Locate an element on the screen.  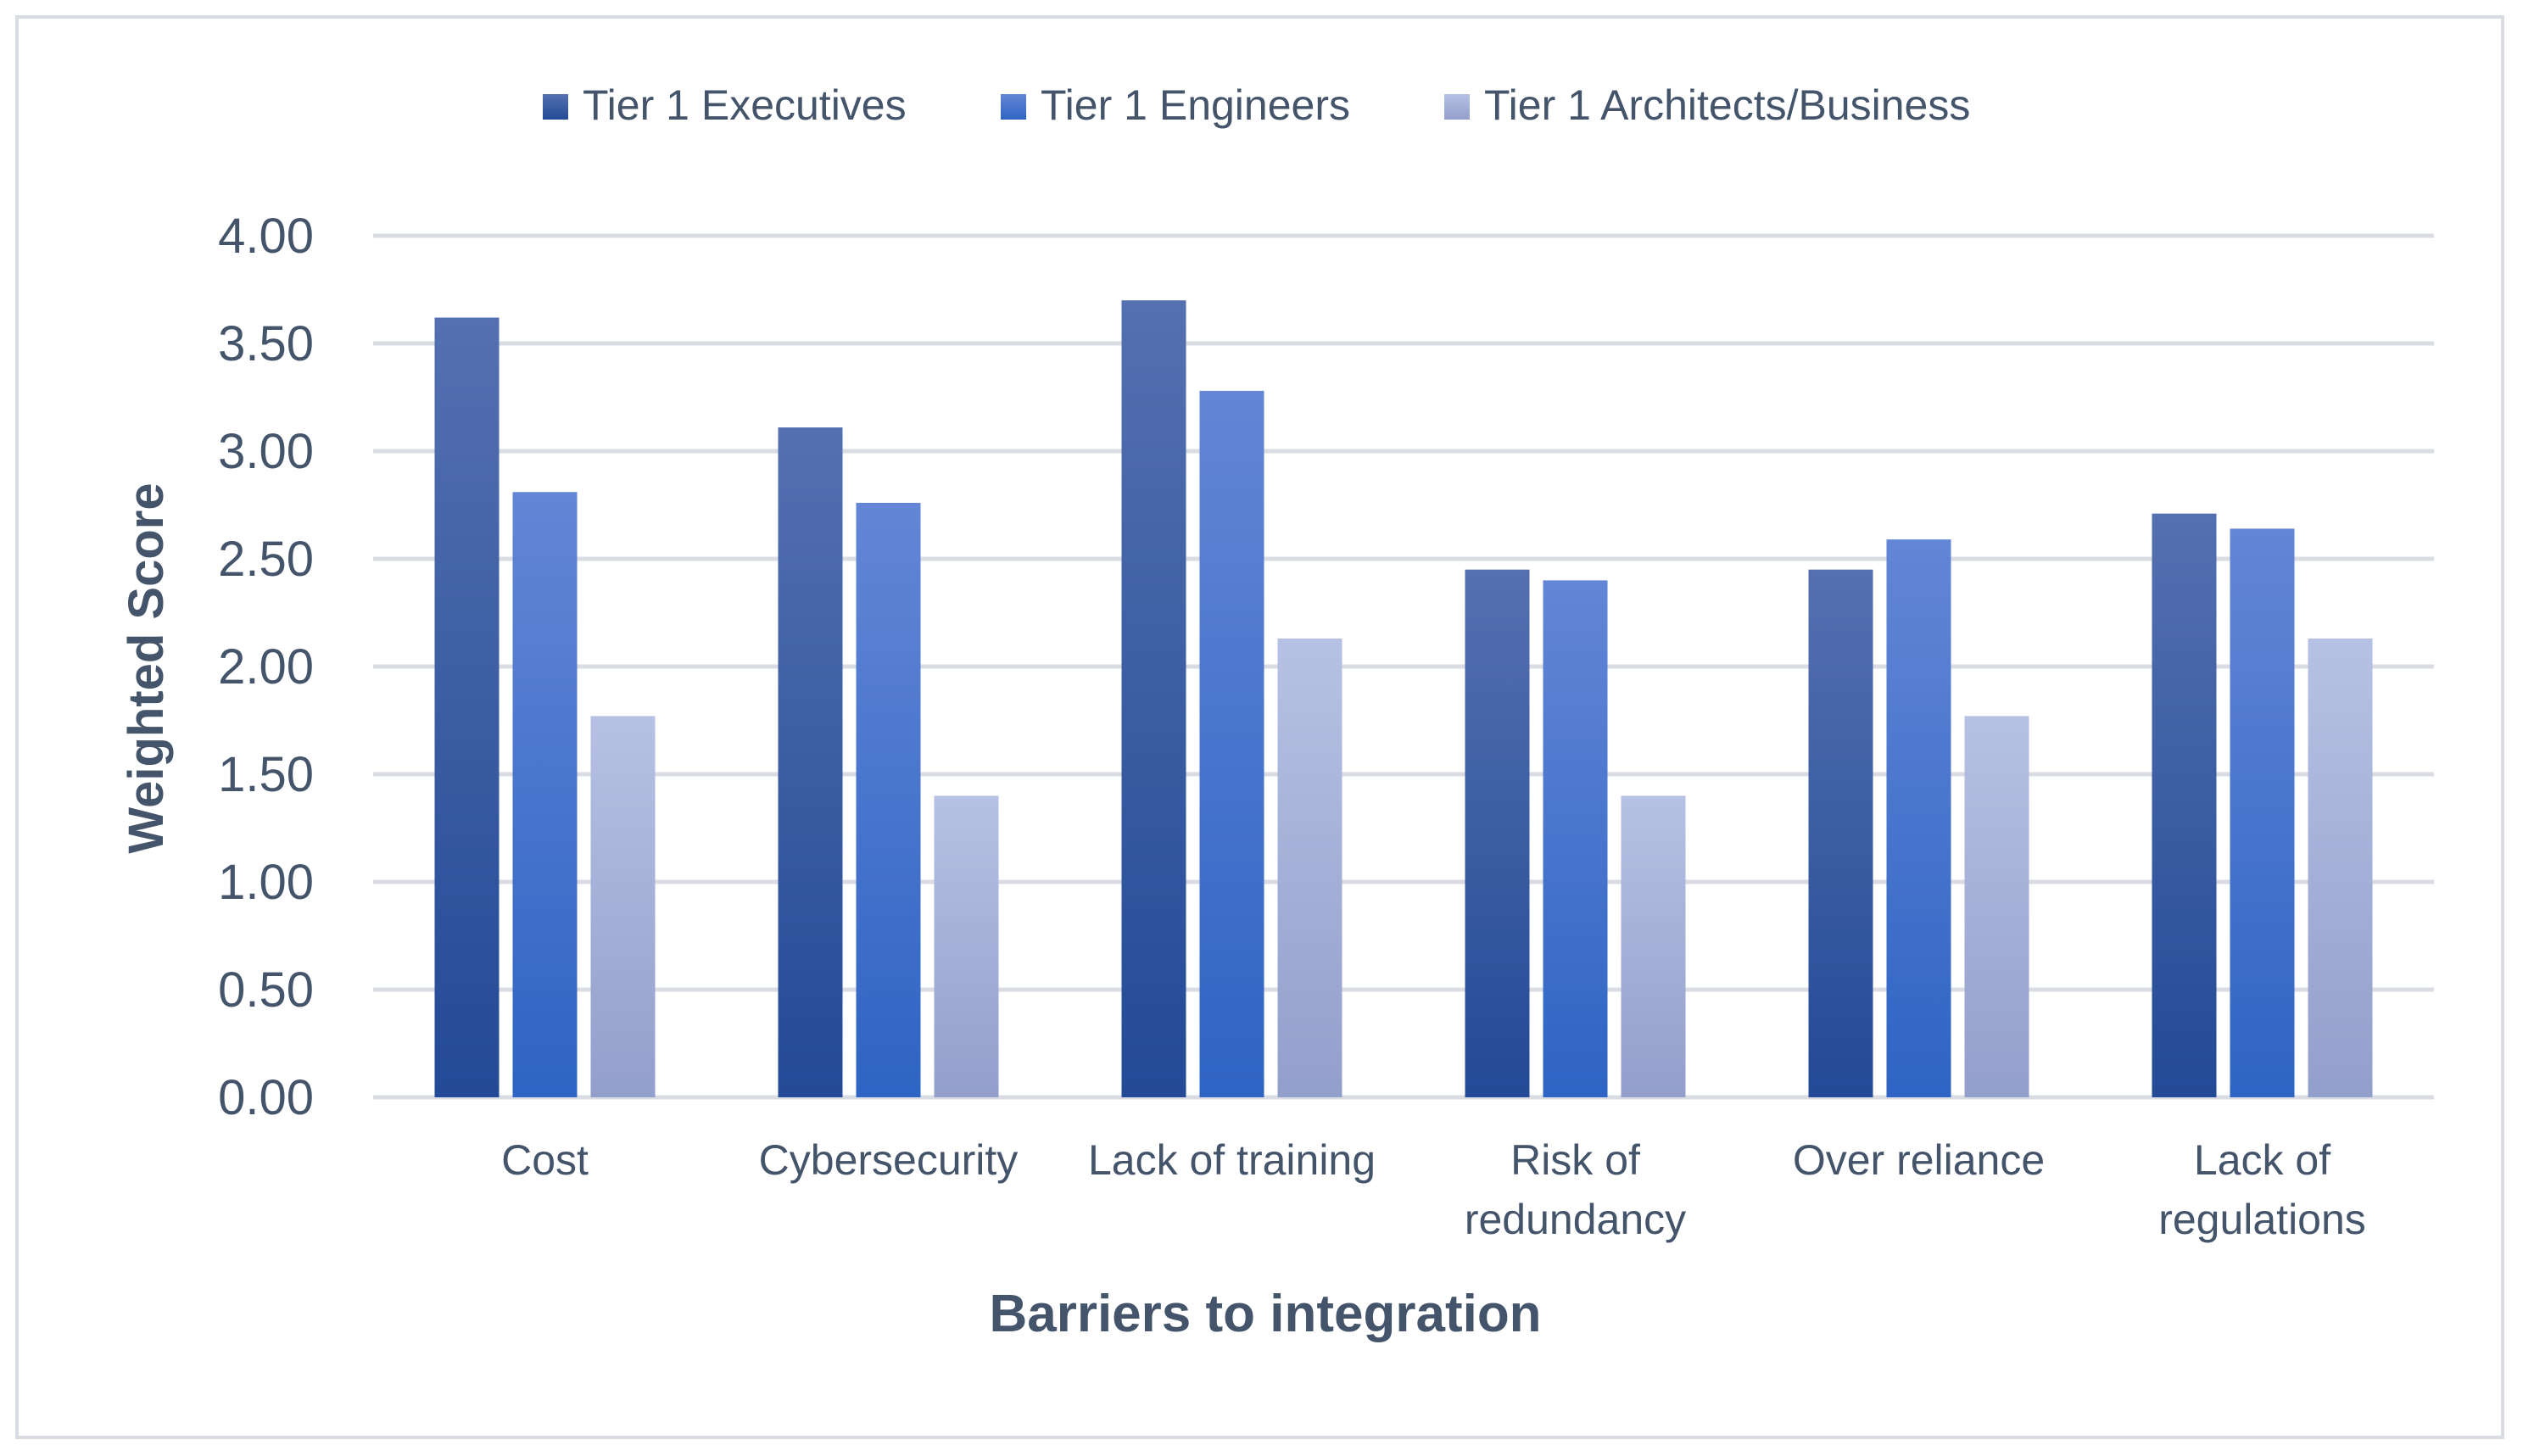
y-tick-label: 3.50 is located at coordinates (266, 343).